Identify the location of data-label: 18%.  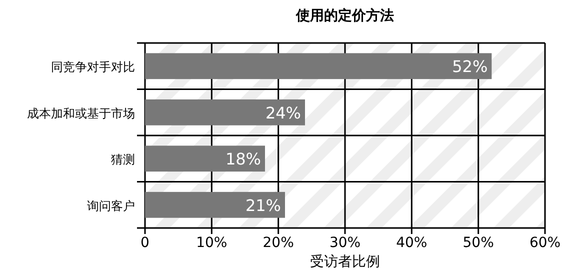
(243, 159).